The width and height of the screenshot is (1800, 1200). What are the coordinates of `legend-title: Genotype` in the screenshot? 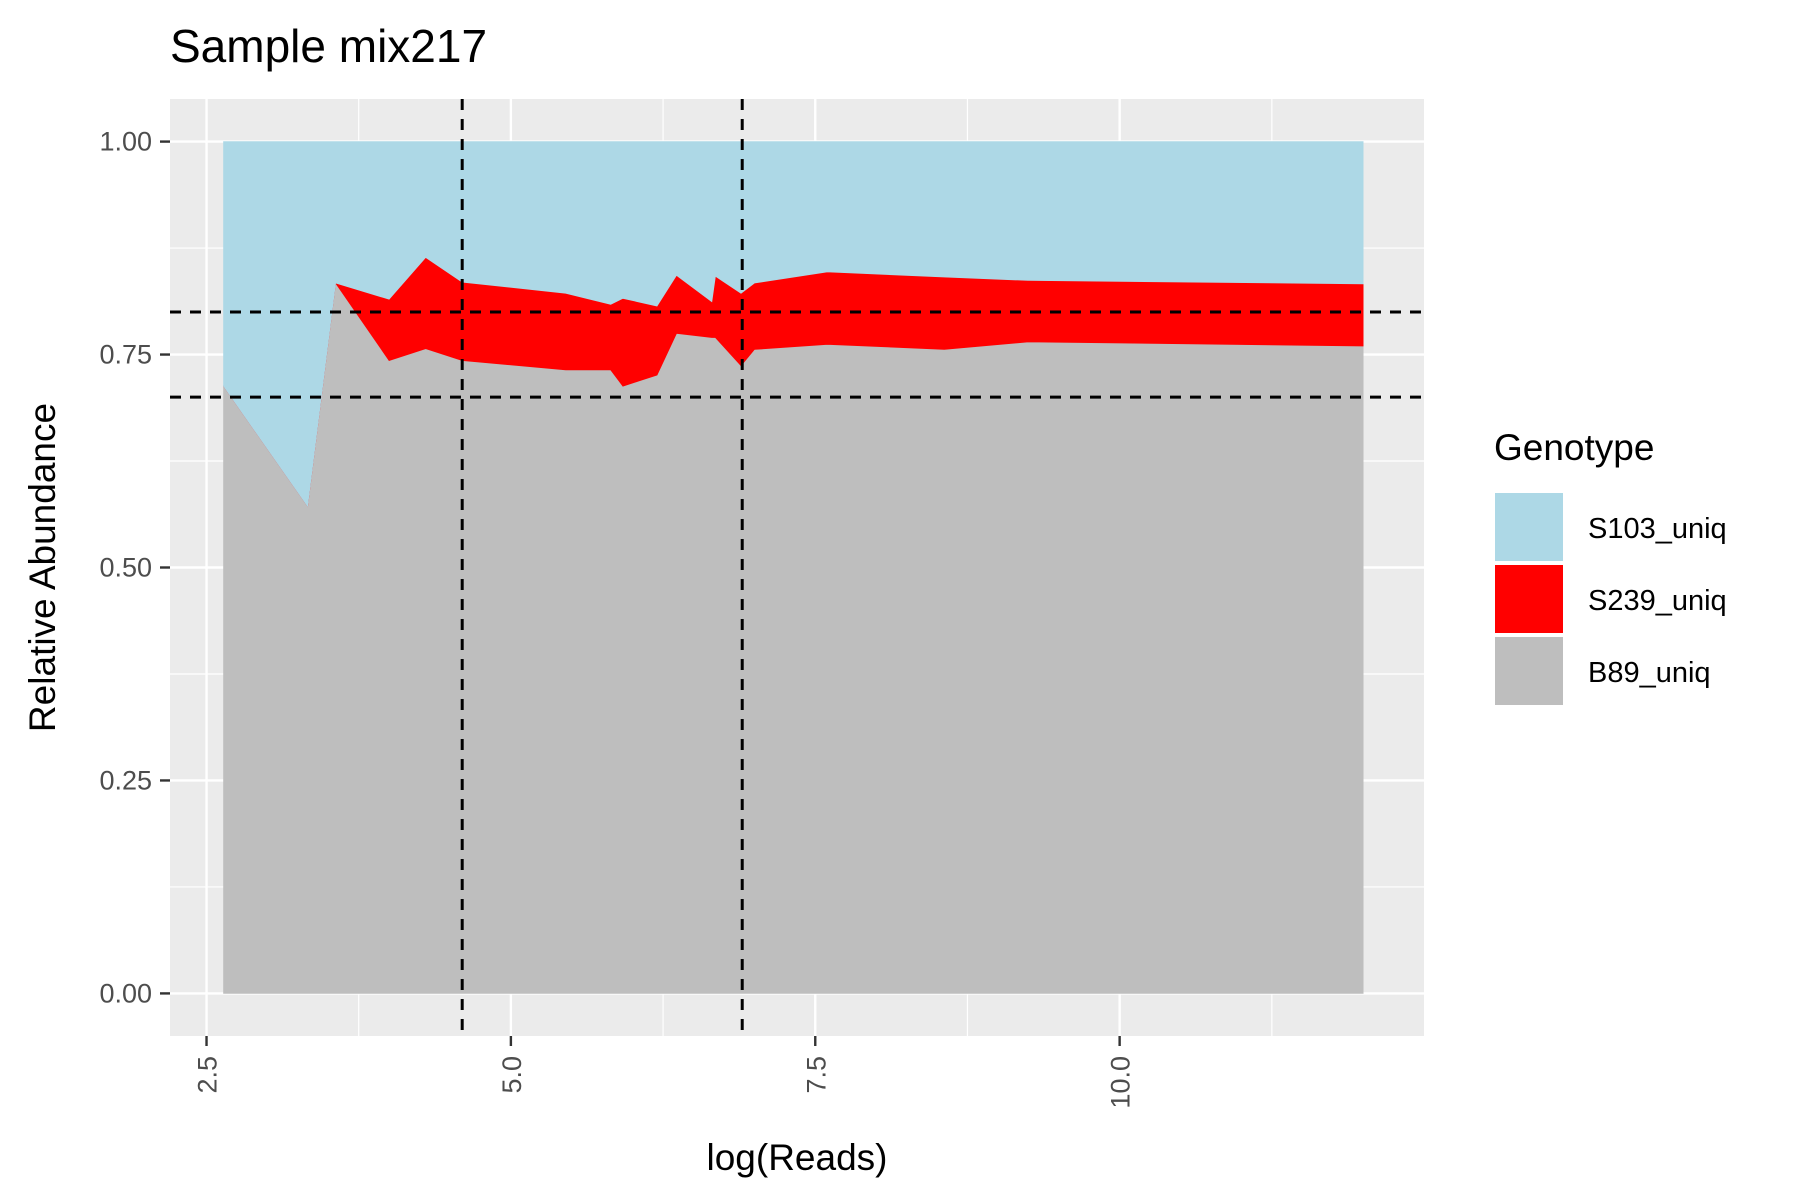 It's located at (1574, 447).